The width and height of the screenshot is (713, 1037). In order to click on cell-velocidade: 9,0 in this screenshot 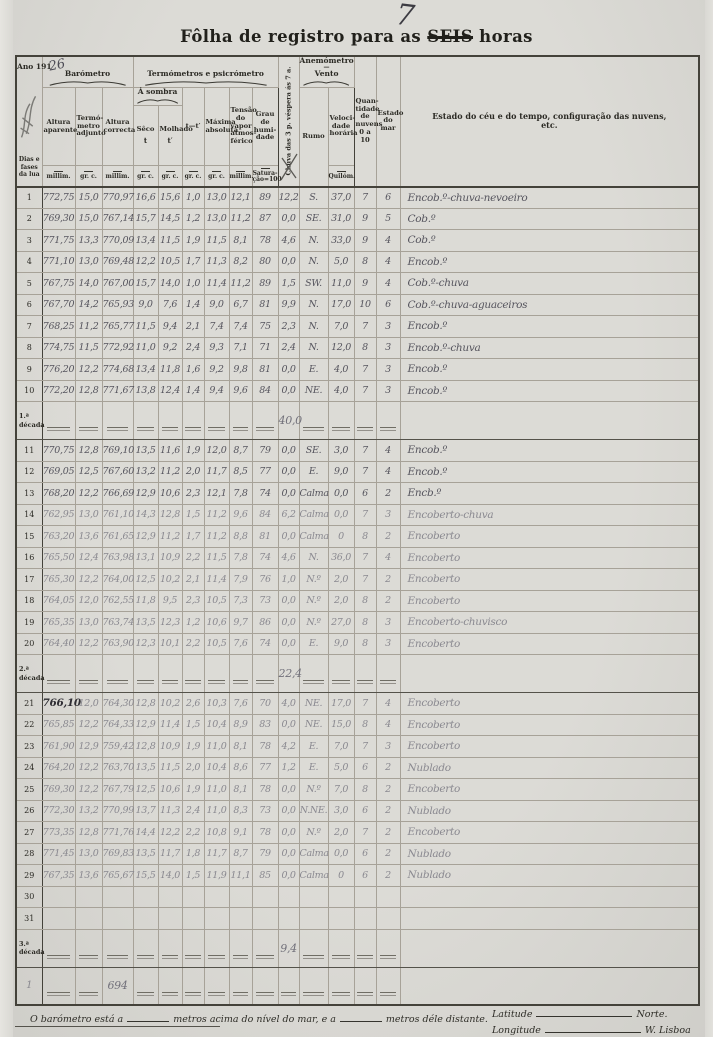, I will do `click(341, 644)`.